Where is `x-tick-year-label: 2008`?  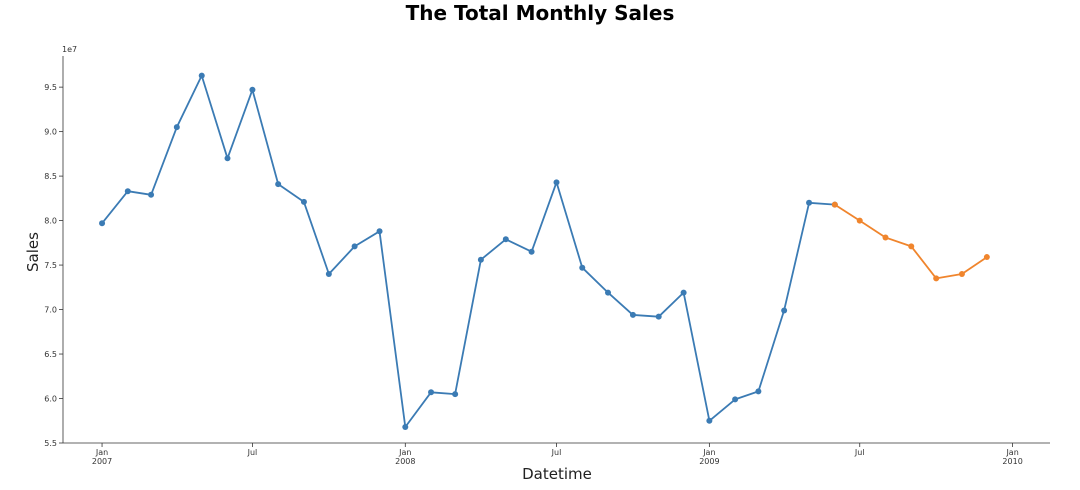
x-tick-year-label: 2008 is located at coordinates (405, 461).